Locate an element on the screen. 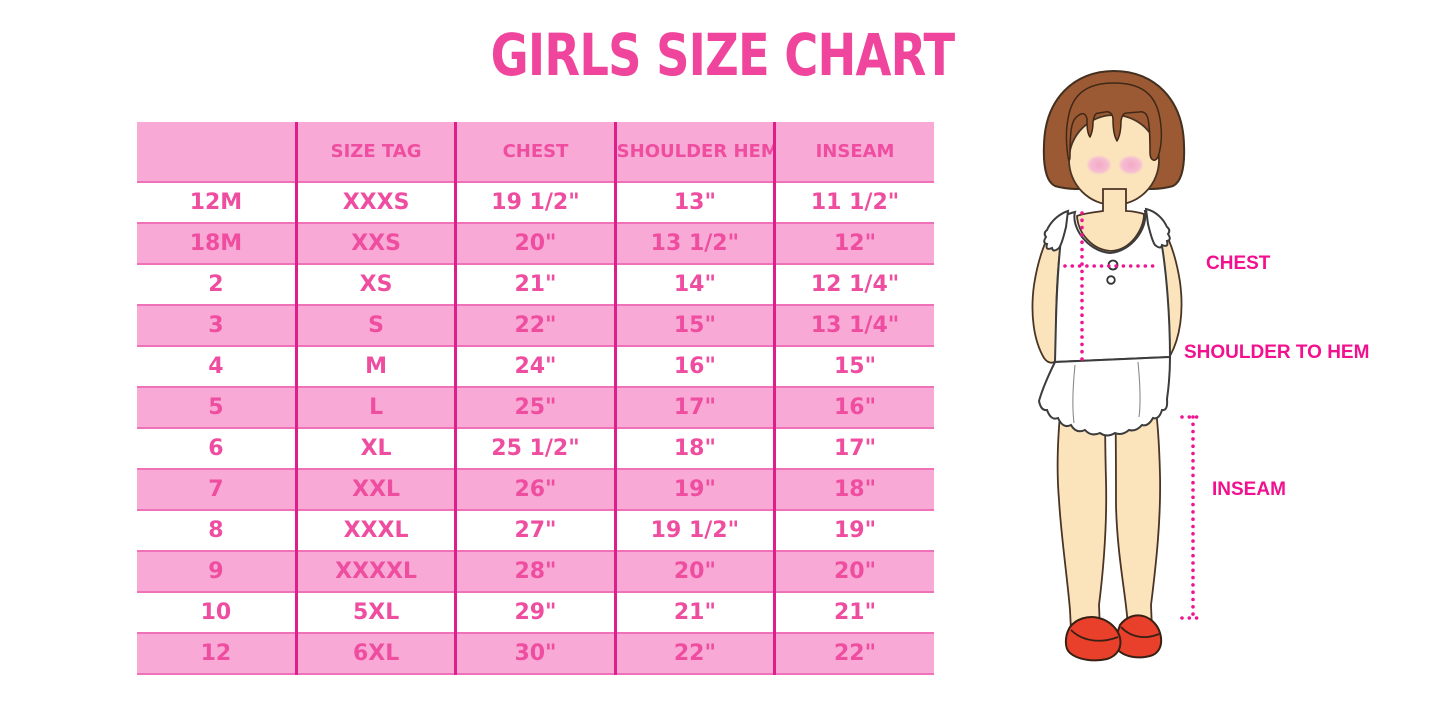 This screenshot has width=1445, height=723. table-row: 2 XS 21" 14" 12 1/4" is located at coordinates (535, 284).